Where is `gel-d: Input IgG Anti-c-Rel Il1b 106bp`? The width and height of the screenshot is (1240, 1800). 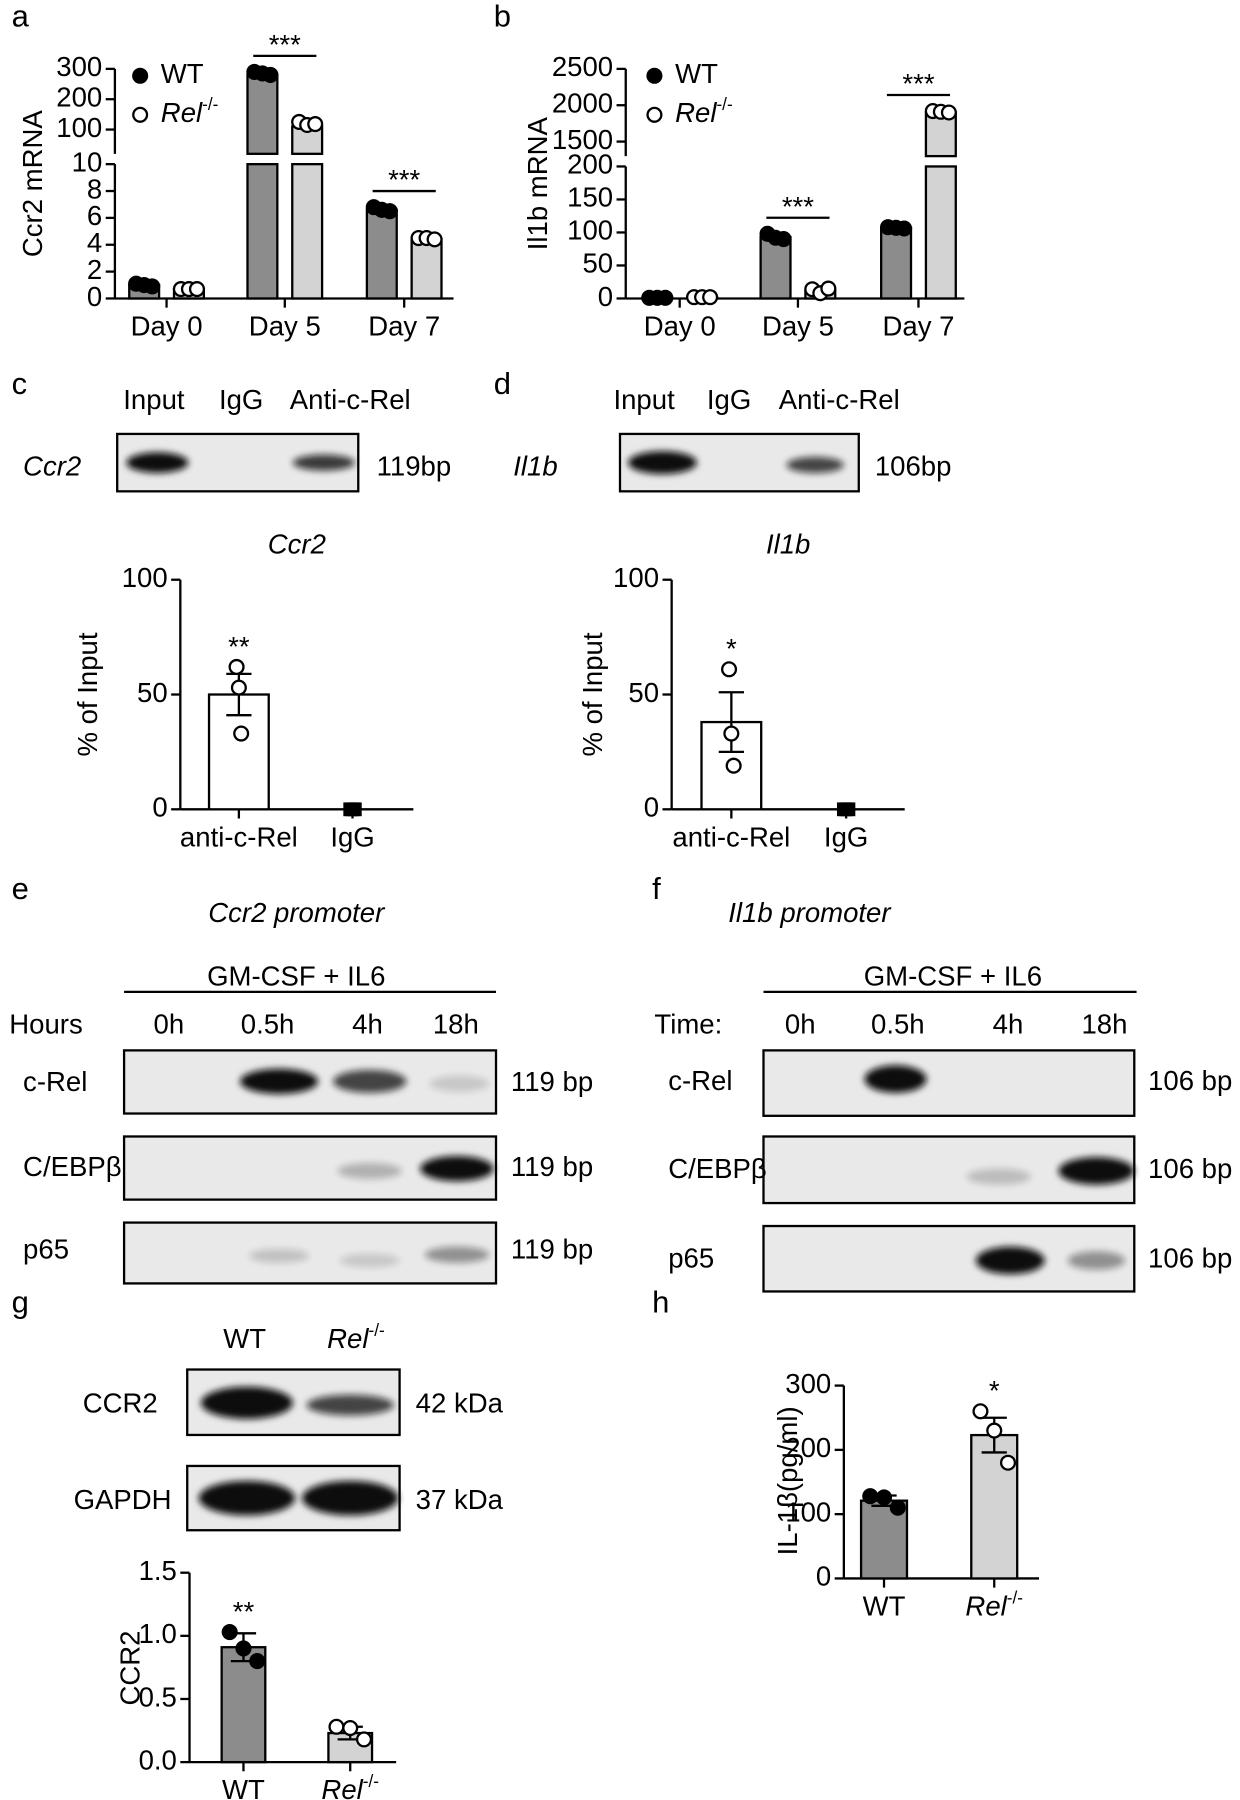
gel-d: Input IgG Anti-c-Rel Il1b 106bp is located at coordinates (732, 438).